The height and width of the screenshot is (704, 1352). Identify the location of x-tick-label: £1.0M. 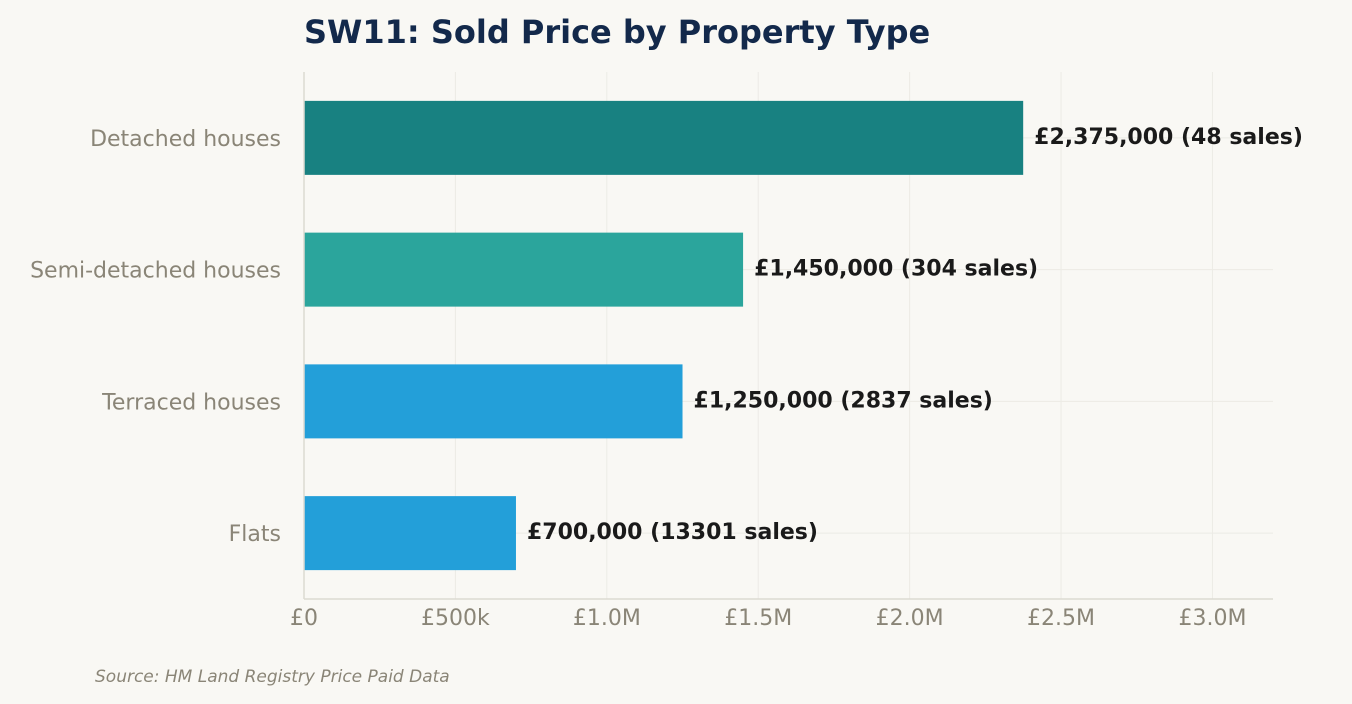
(607, 618).